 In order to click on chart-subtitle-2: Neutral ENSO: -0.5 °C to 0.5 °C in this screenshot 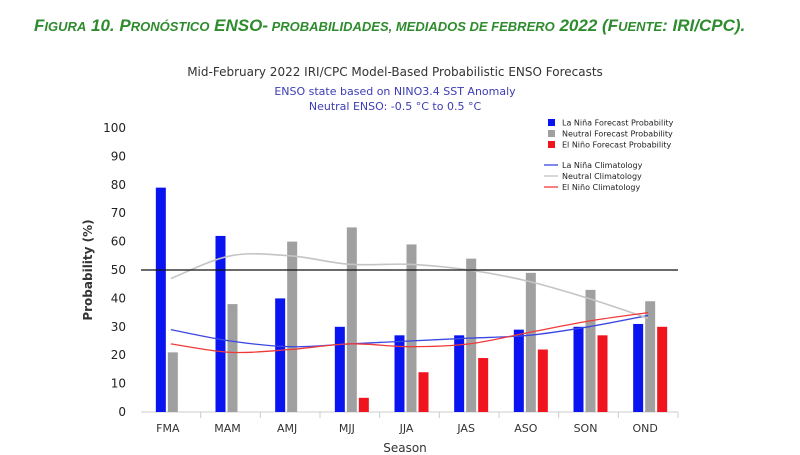, I will do `click(395, 106)`.